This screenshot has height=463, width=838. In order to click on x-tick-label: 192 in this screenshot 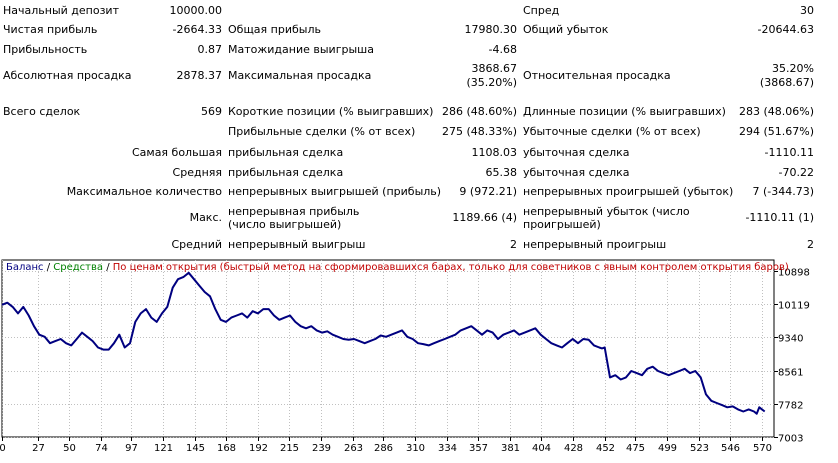, I will do `click(258, 448)`.